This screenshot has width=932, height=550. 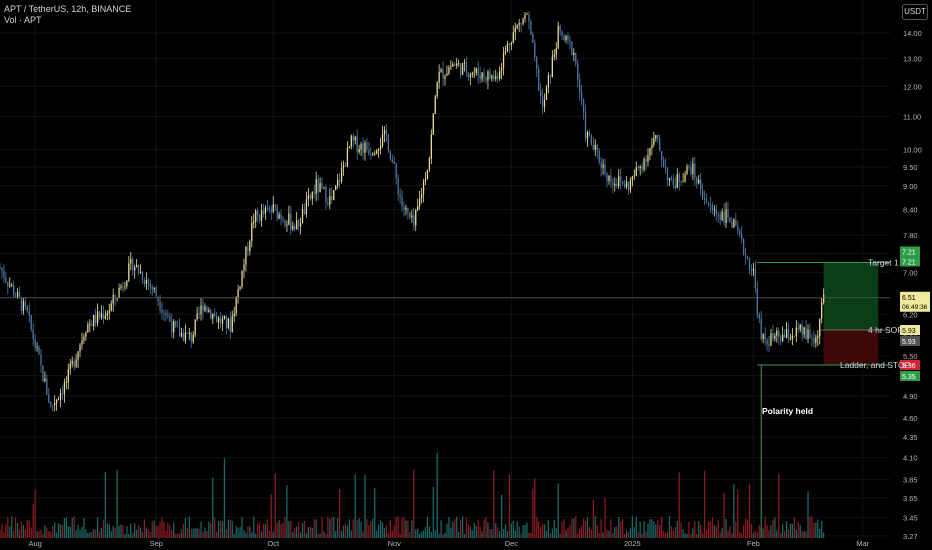 I want to click on stop-price-label: 5.36, so click(x=909, y=366).